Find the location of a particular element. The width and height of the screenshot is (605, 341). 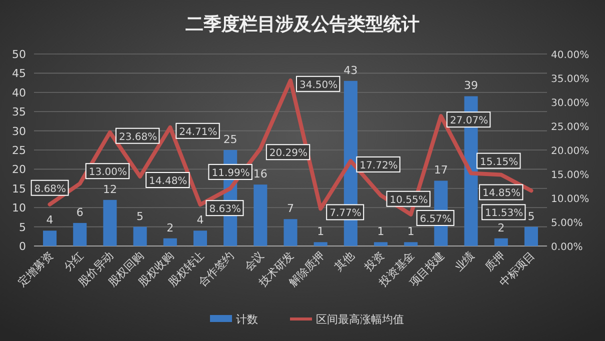

legend-label: 计数 is located at coordinates (247, 319).